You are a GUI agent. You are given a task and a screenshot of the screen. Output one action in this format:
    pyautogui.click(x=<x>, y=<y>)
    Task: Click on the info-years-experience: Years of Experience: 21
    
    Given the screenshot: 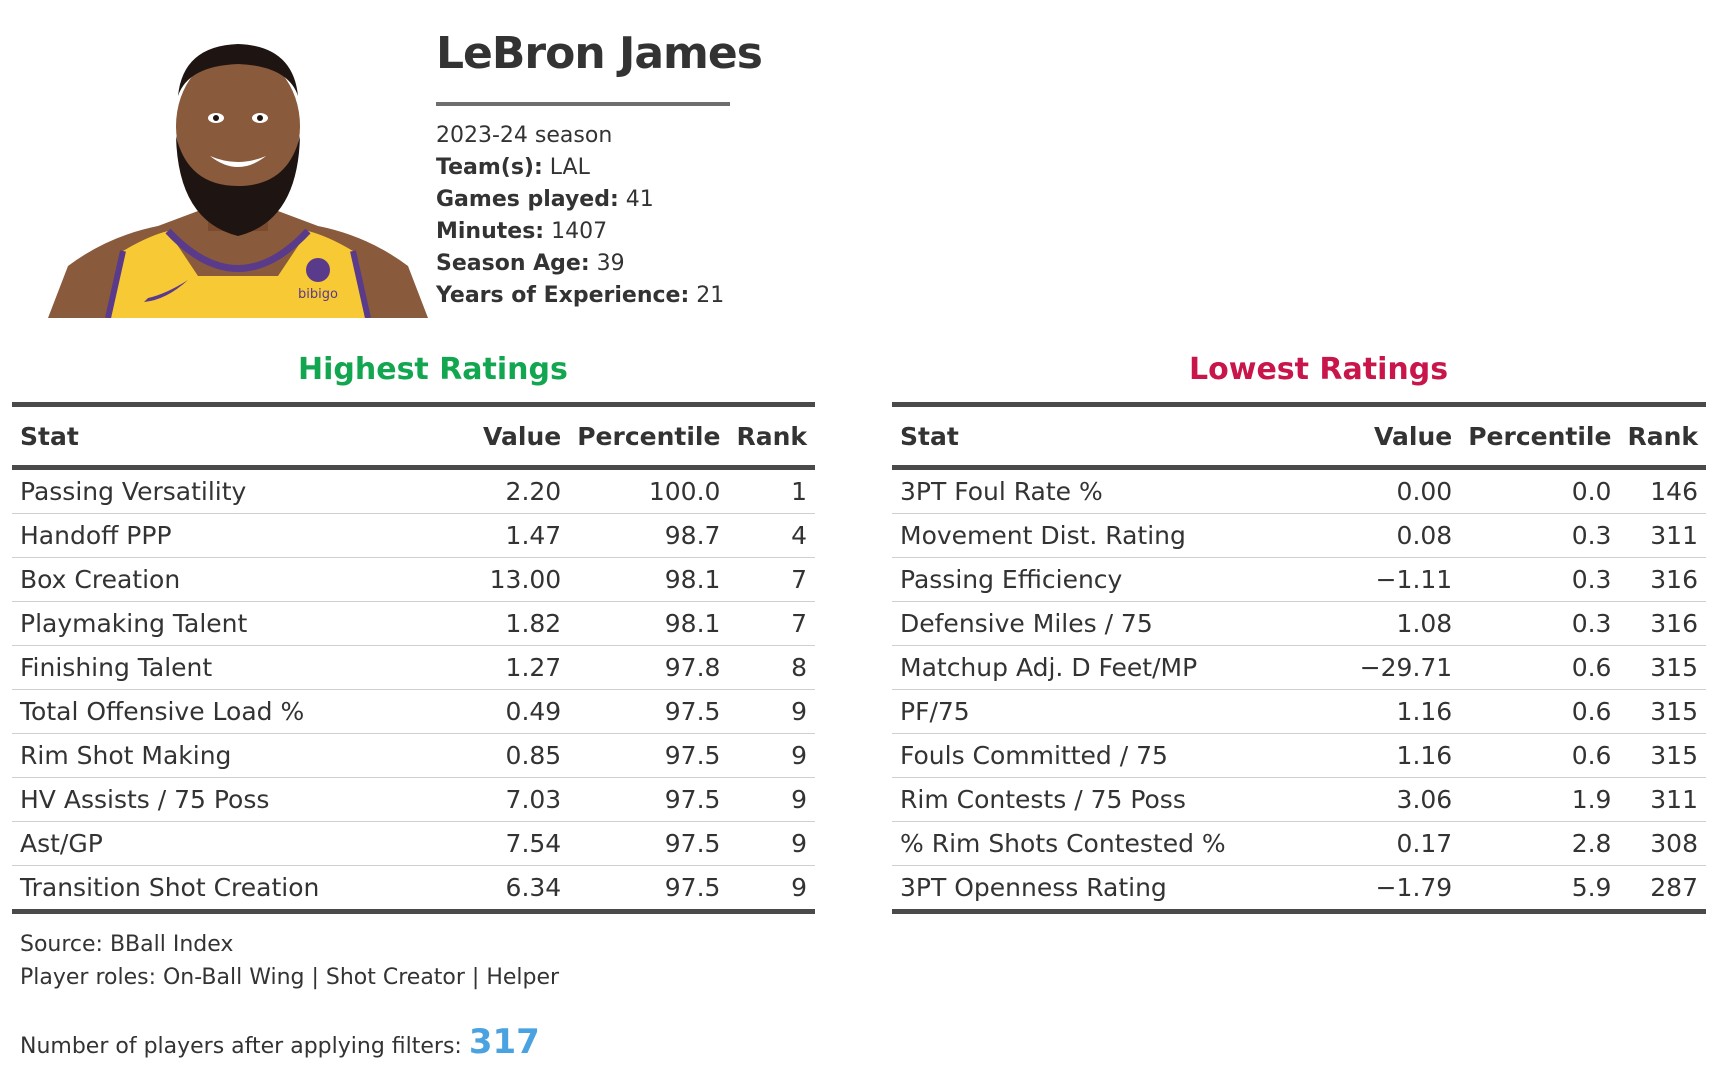 What is the action you would take?
    pyautogui.click(x=580, y=296)
    